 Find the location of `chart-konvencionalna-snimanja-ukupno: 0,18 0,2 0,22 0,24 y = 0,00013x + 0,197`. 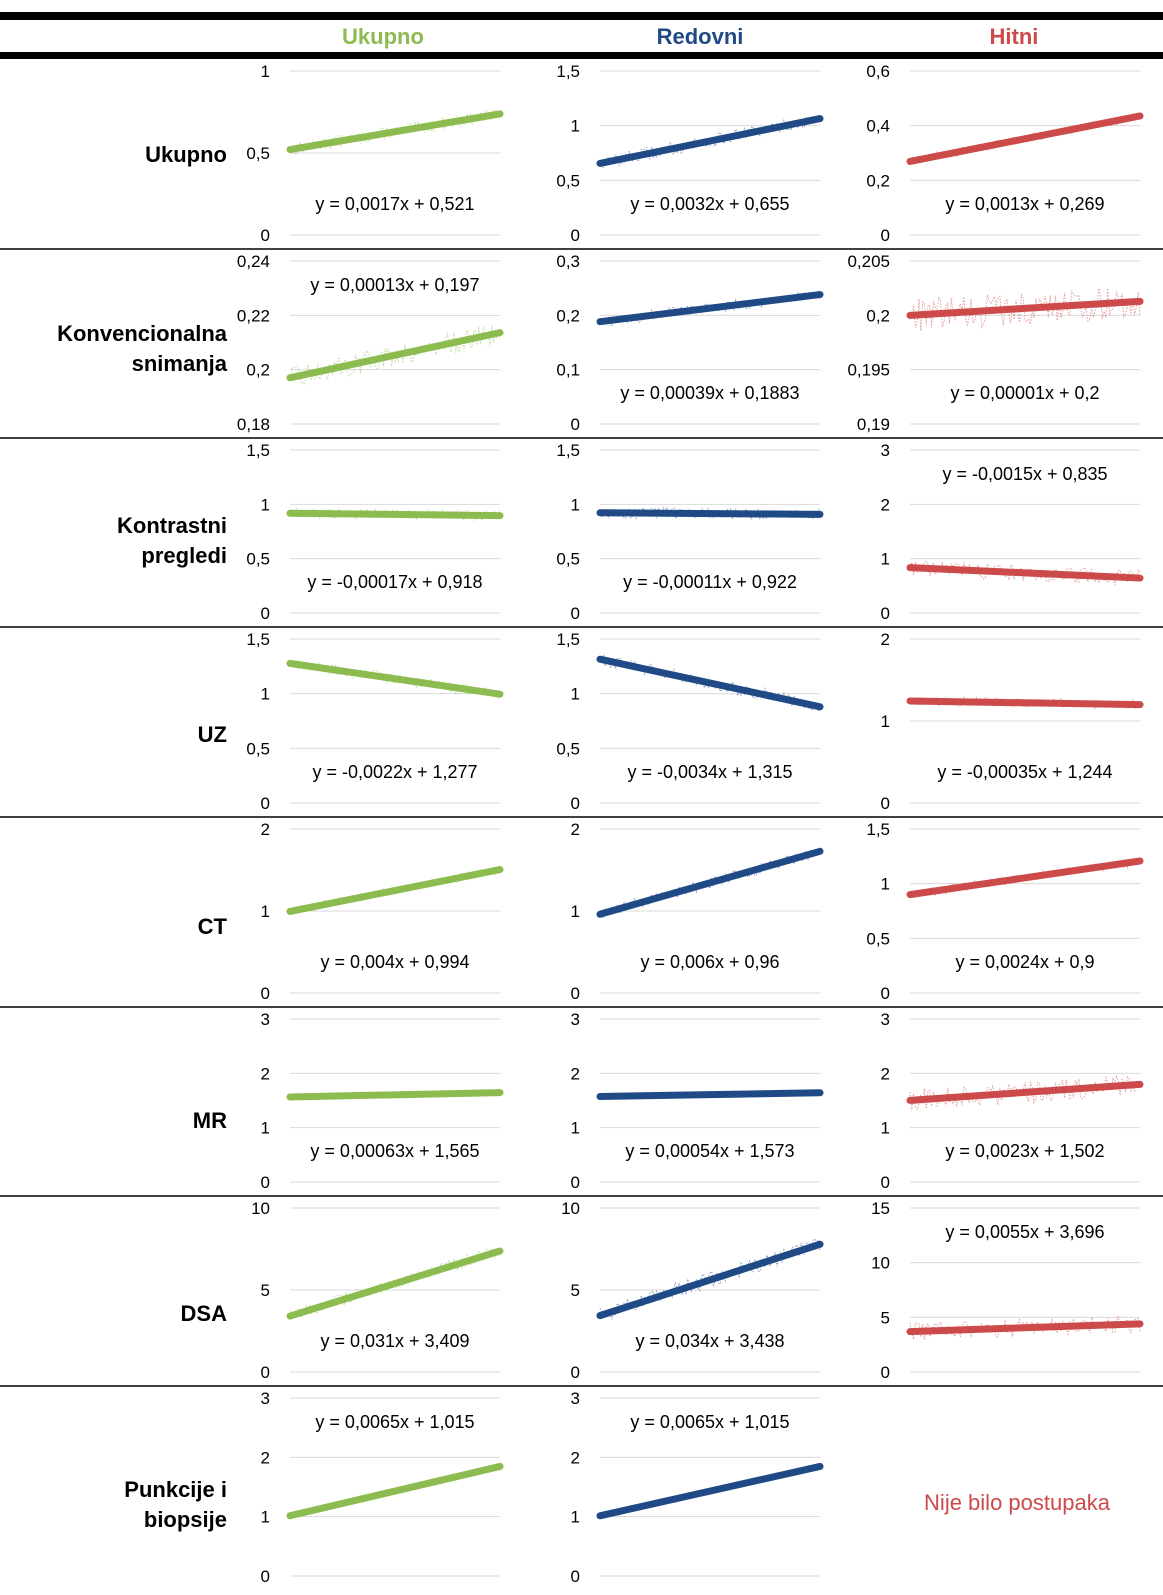

chart-konvencionalna-snimanja-ukupno: 0,18 0,2 0,22 0,24 y = 0,00013x + 0,197 is located at coordinates (370, 343).